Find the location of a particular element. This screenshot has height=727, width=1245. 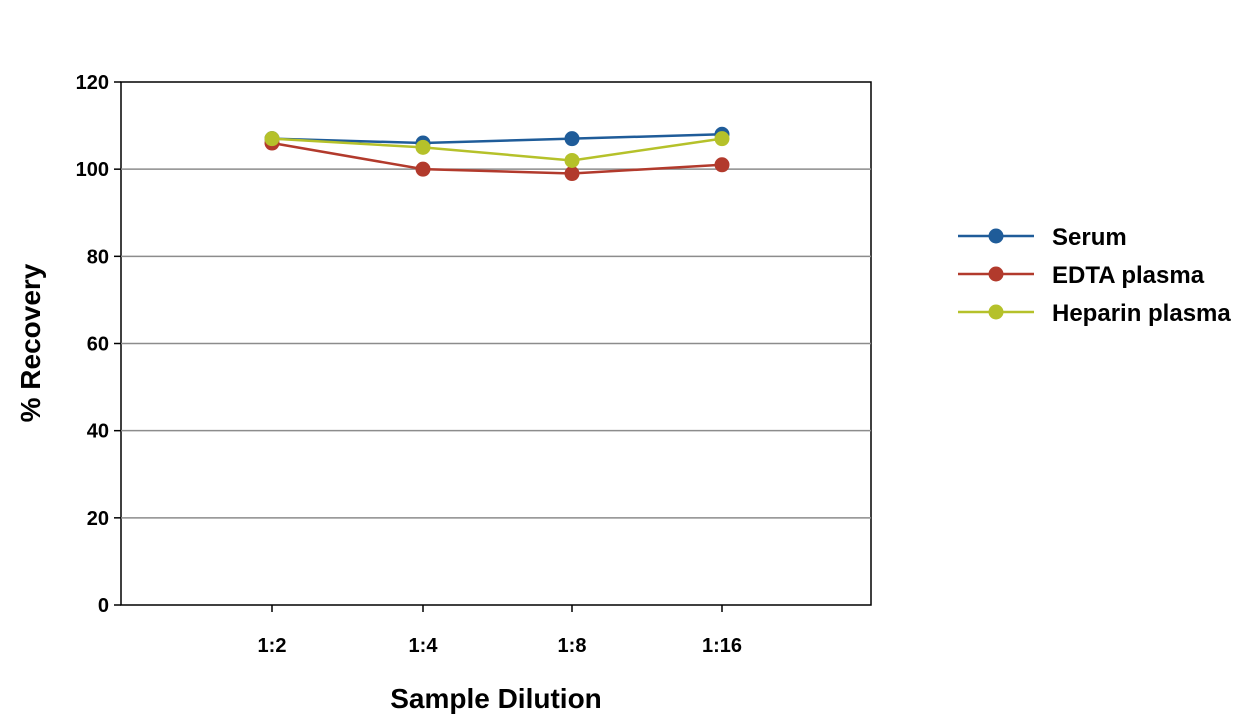

legend-item: Heparin plasma is located at coordinates (1094, 313).